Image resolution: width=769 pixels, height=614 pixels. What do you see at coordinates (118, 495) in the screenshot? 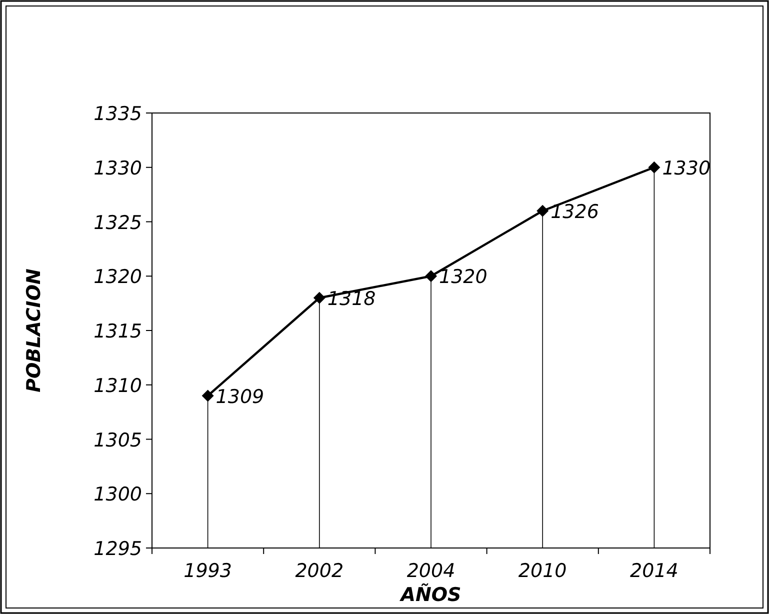
I see `y-tick-label: 1300` at bounding box center [118, 495].